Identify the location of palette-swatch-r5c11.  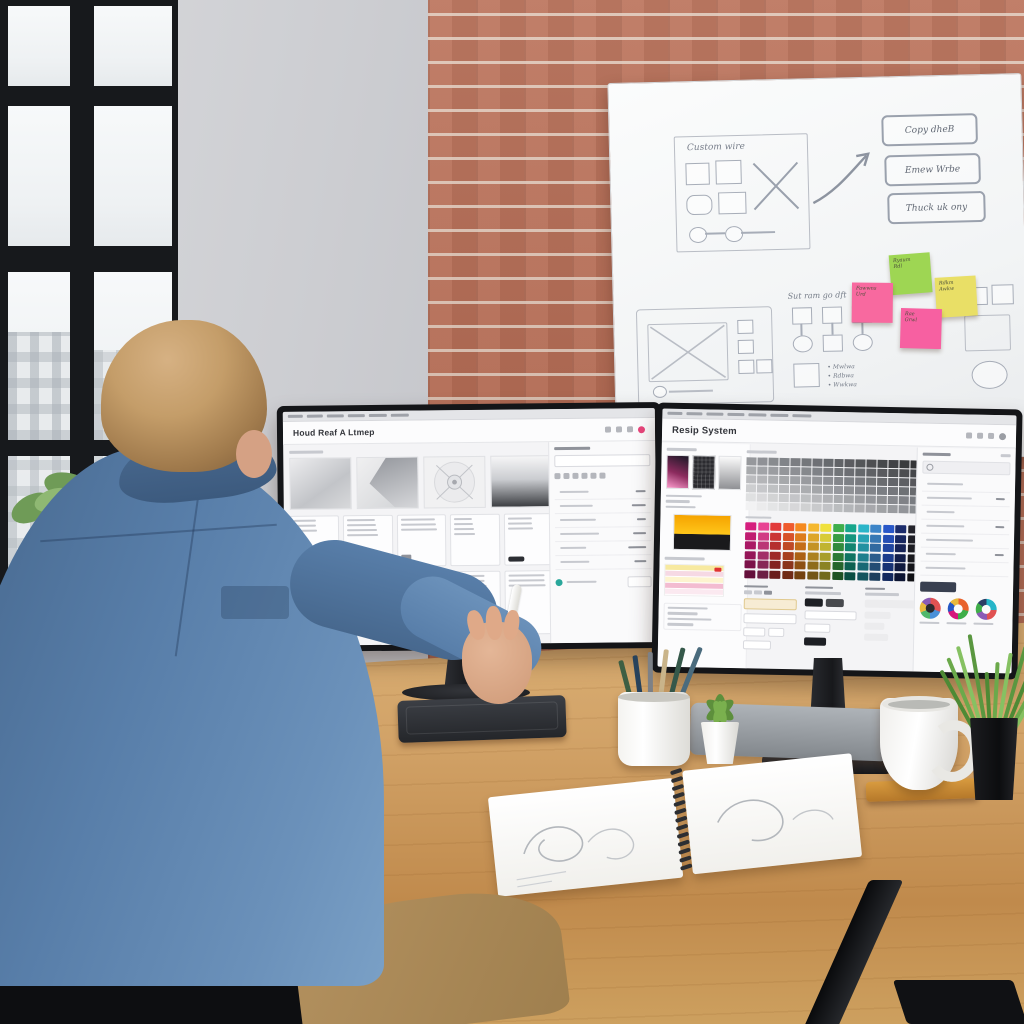
(875, 566).